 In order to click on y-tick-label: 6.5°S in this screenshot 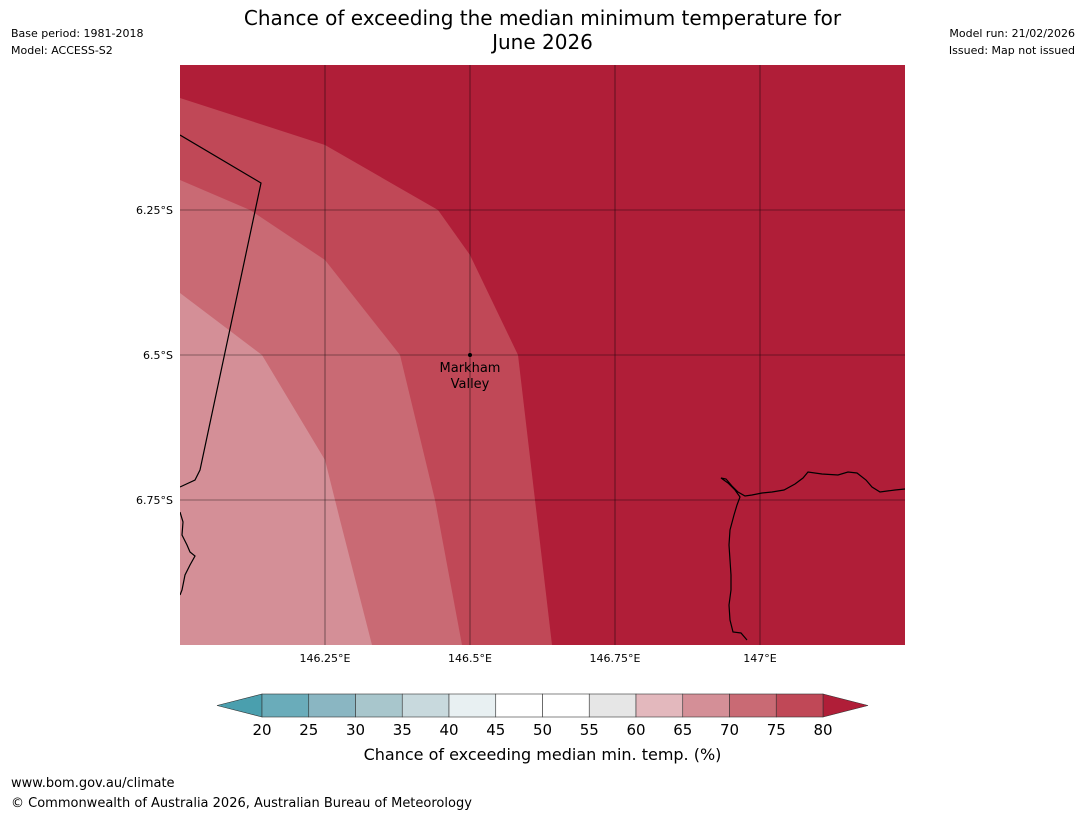, I will do `click(158, 355)`.